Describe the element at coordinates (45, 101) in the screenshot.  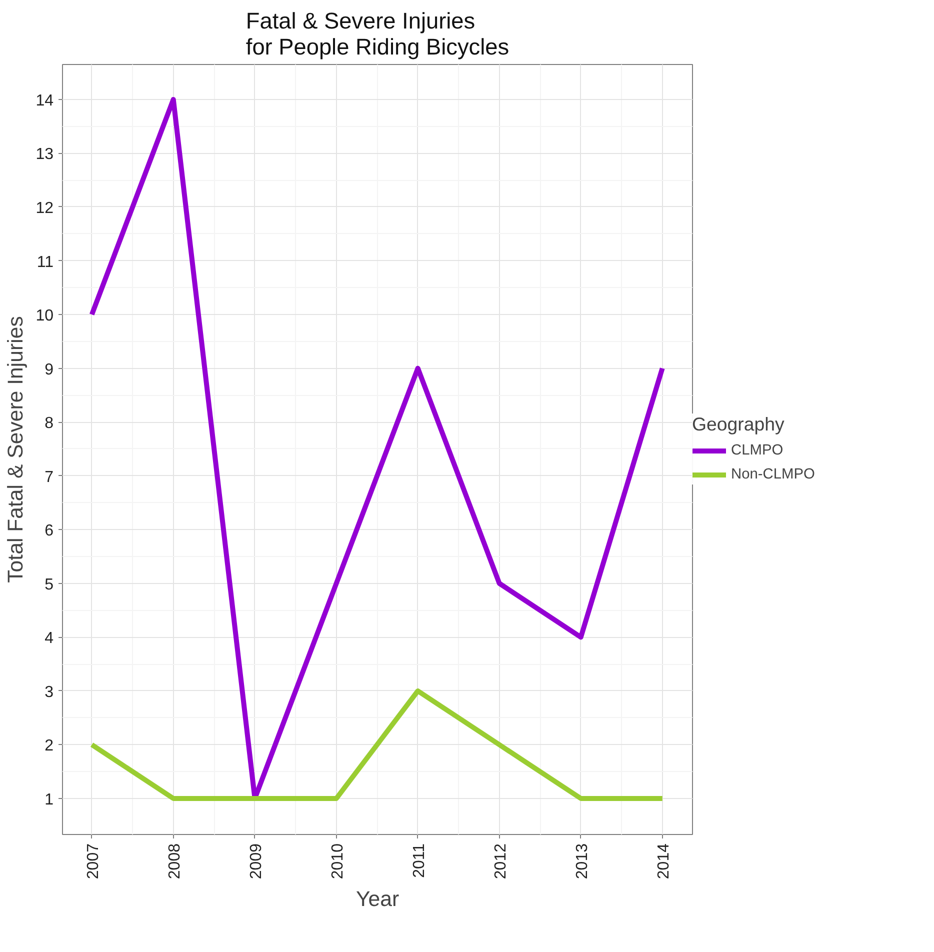
I see `y-tick-label: 14` at that location.